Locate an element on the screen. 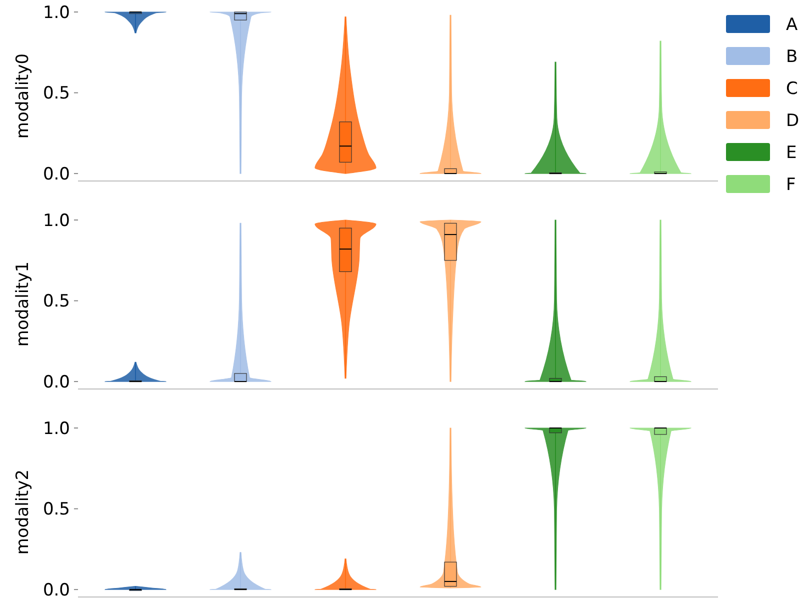 The height and width of the screenshot is (611, 811). legend-label: E is located at coordinates (791, 152).